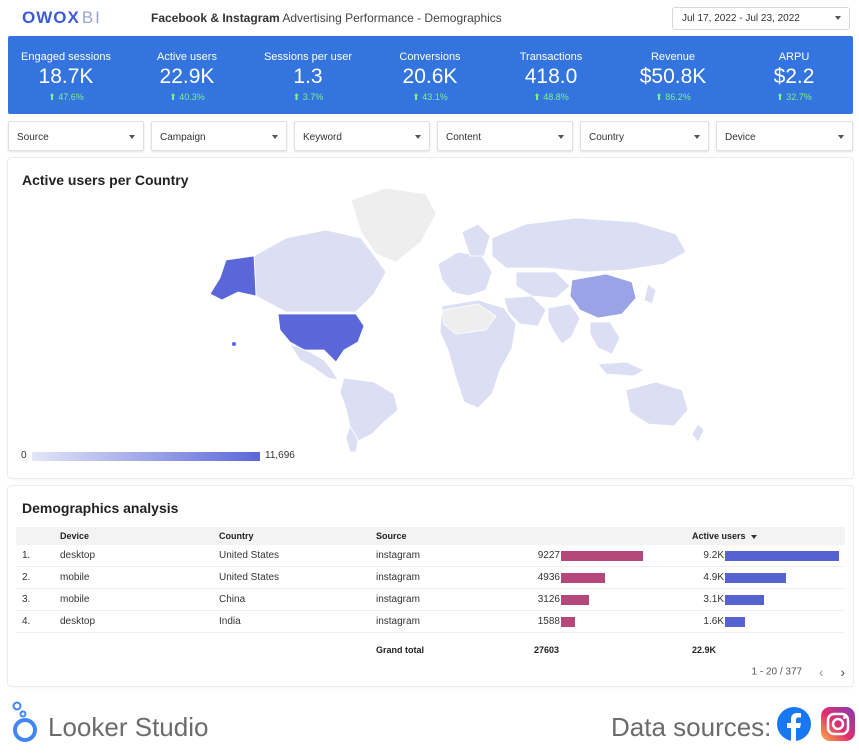  Describe the element at coordinates (352, 438) in the screenshot. I see `country-argentina` at that location.